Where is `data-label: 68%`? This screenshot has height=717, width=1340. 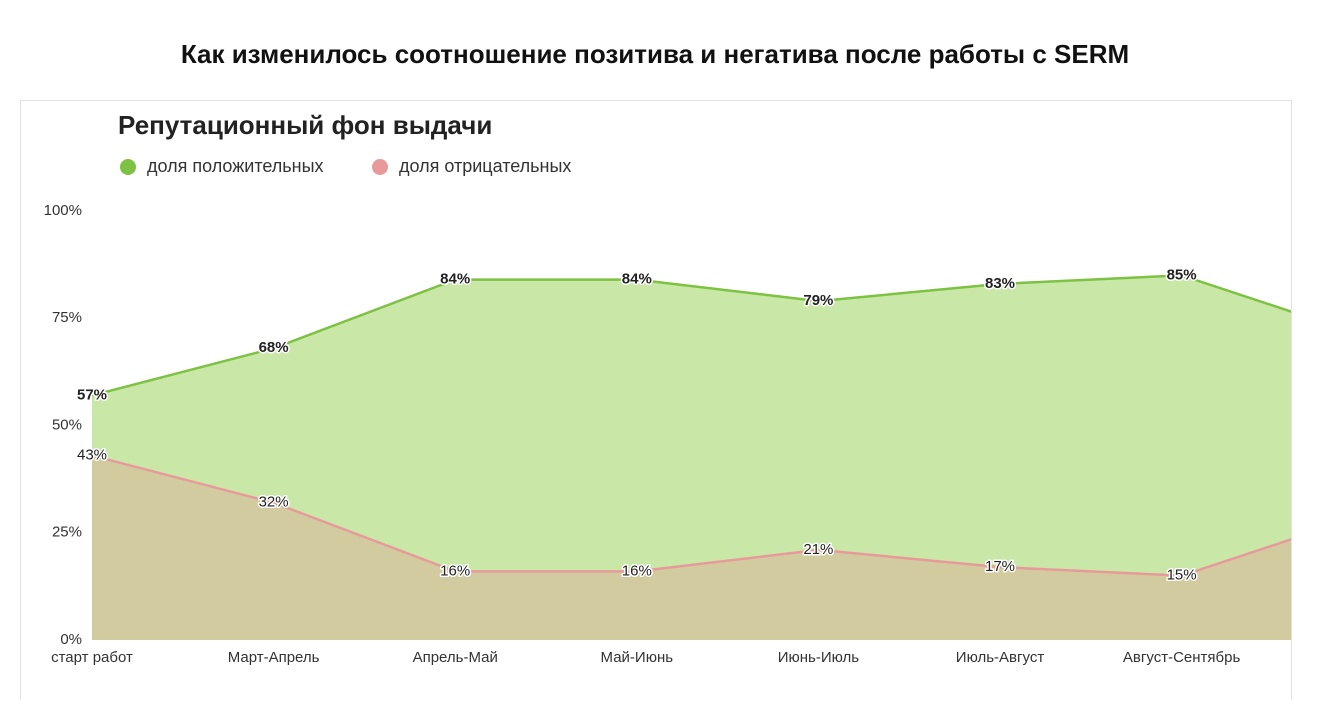
data-label: 68% is located at coordinates (274, 347).